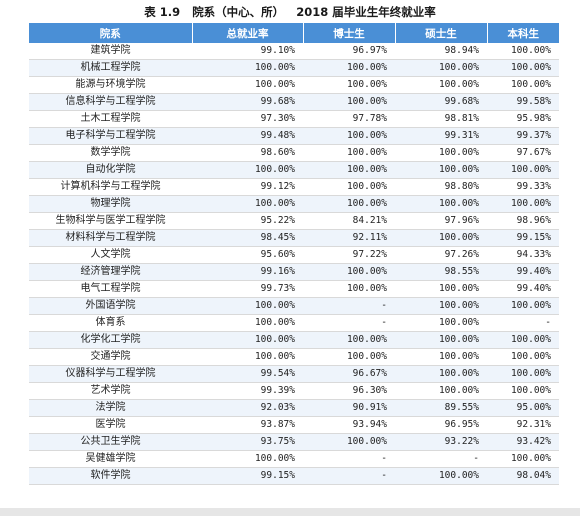 This screenshot has height=516, width=580. I want to click on table-title-part-b: 2018 届毕业生年终就业率, so click(366, 12).